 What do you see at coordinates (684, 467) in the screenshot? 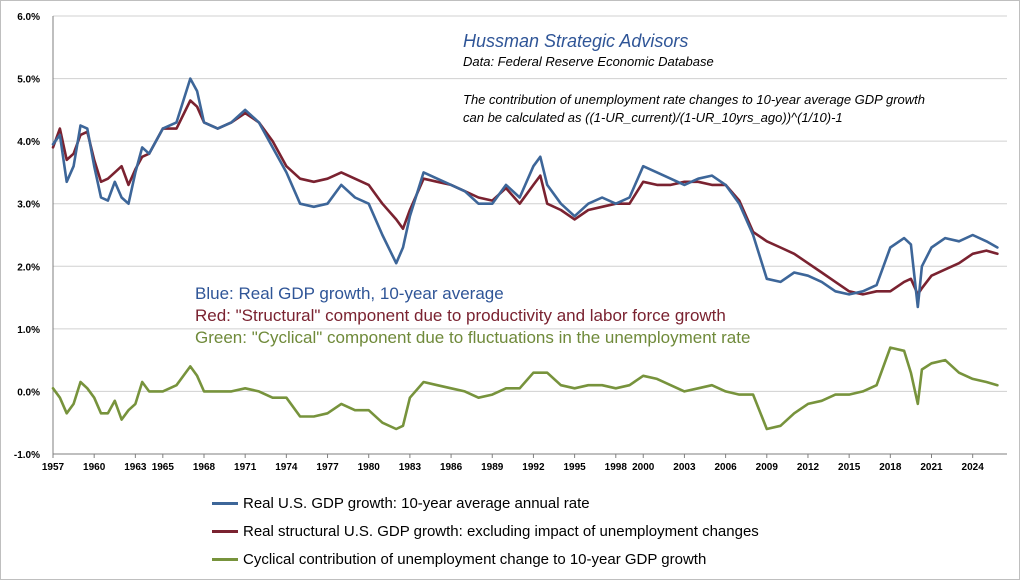
I see `x-tick-label: 2003` at bounding box center [684, 467].